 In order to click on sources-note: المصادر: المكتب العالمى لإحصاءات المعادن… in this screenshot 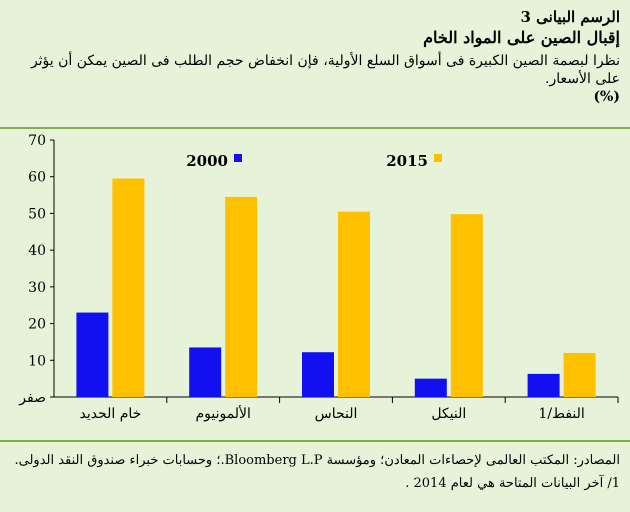, I will do `click(317, 460)`.